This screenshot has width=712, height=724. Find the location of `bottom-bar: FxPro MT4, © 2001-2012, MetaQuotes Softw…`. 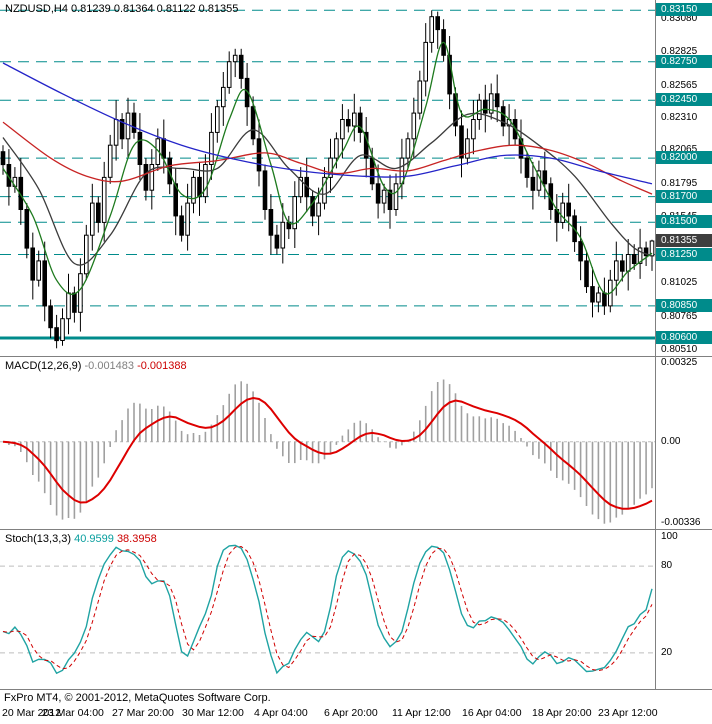

bottom-bar: FxPro MT4, © 2001-2012, MetaQuotes Softw… is located at coordinates (356, 707).